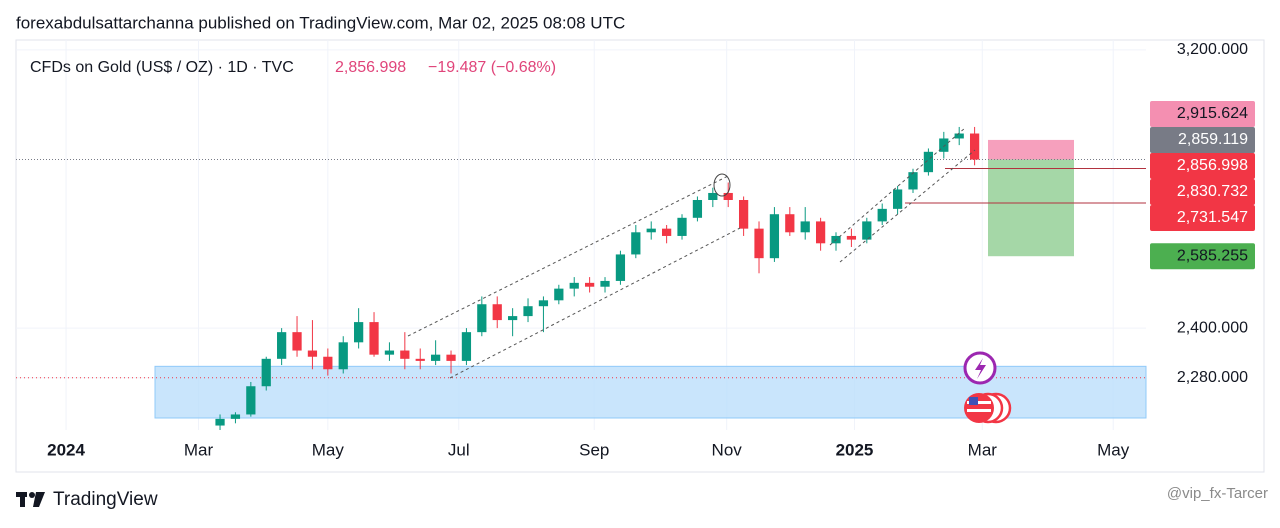 The width and height of the screenshot is (1280, 528). What do you see at coordinates (66, 449) in the screenshot?
I see `x-tick-label: 2024` at bounding box center [66, 449].